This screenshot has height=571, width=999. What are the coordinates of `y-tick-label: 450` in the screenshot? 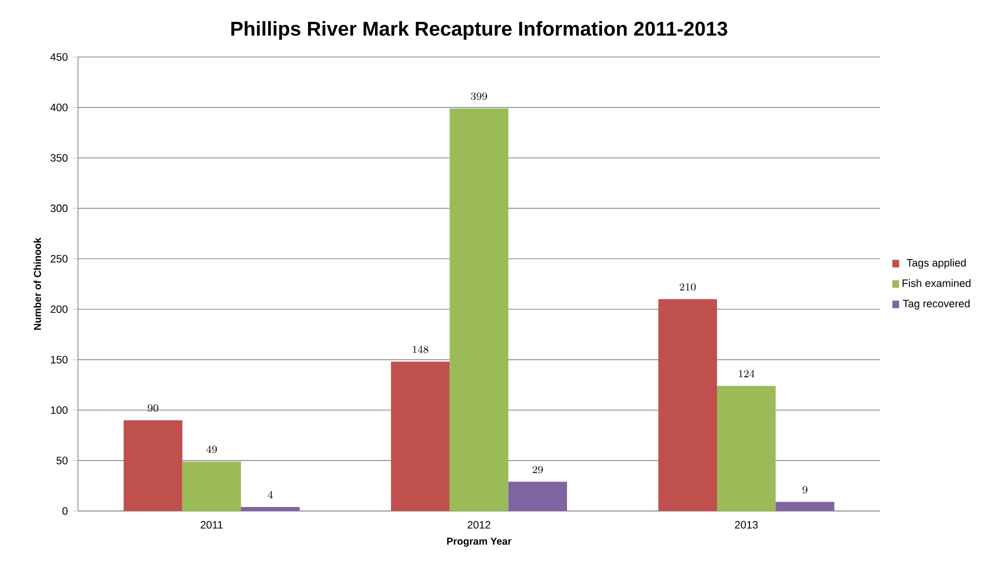 It's located at (59, 57).